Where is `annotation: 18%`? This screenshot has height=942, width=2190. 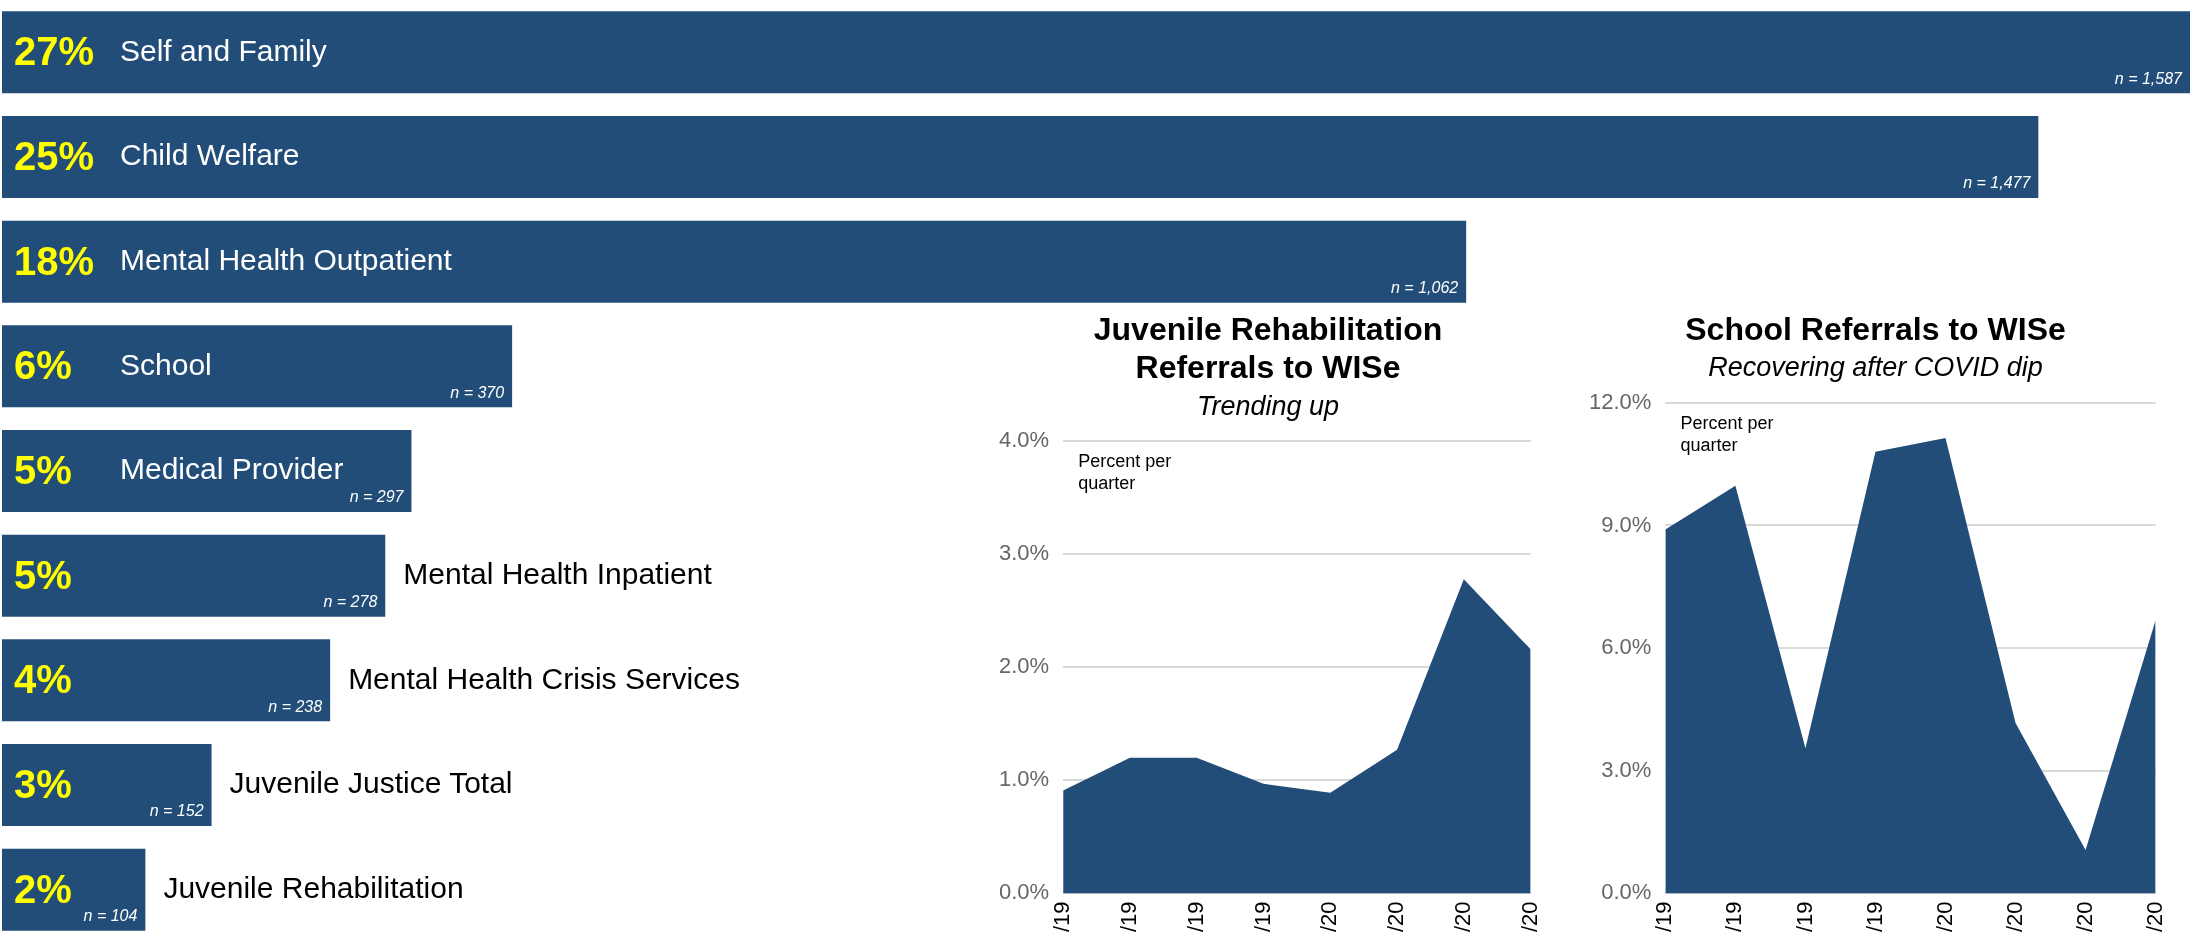 annotation: 18% is located at coordinates (54, 260).